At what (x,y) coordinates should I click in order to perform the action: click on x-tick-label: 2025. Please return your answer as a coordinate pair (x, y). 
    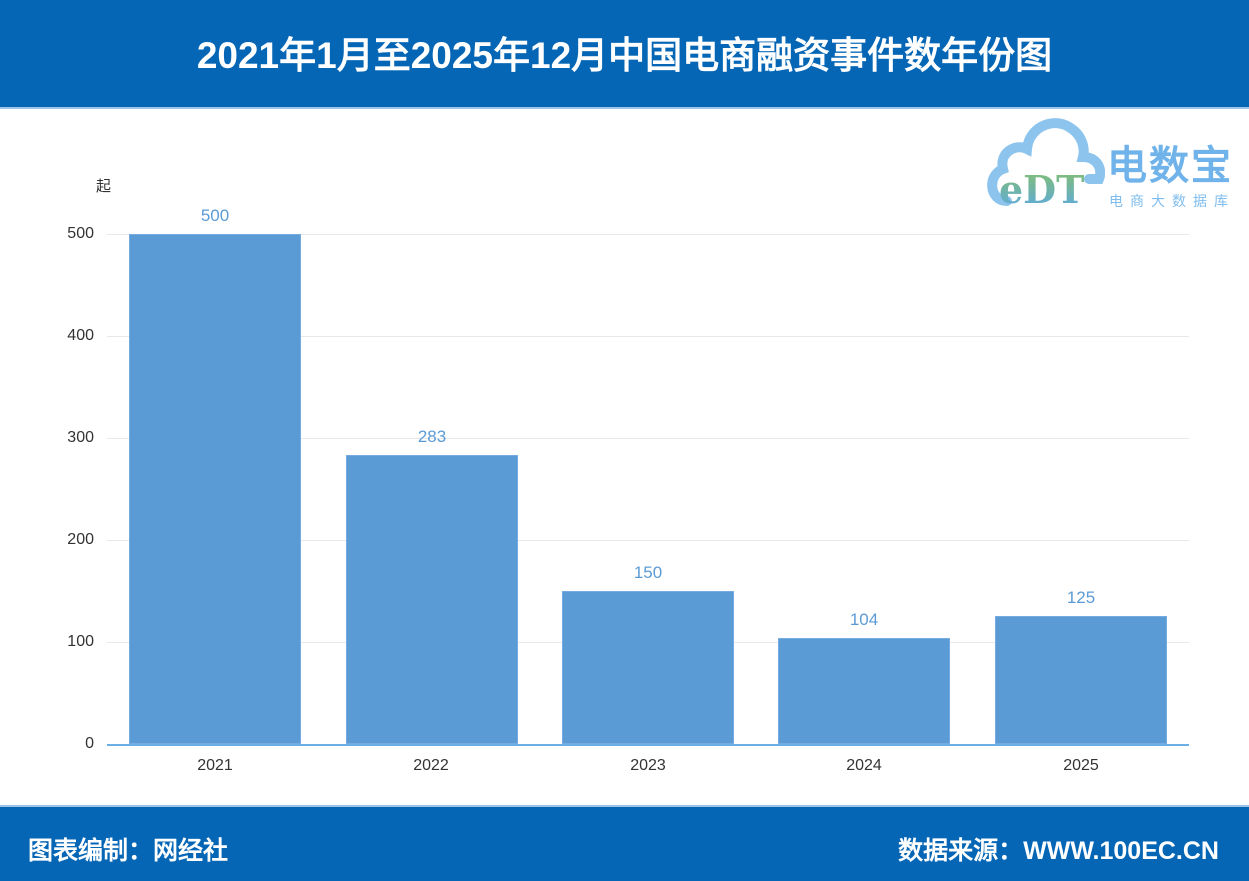
    Looking at the image, I should click on (1081, 765).